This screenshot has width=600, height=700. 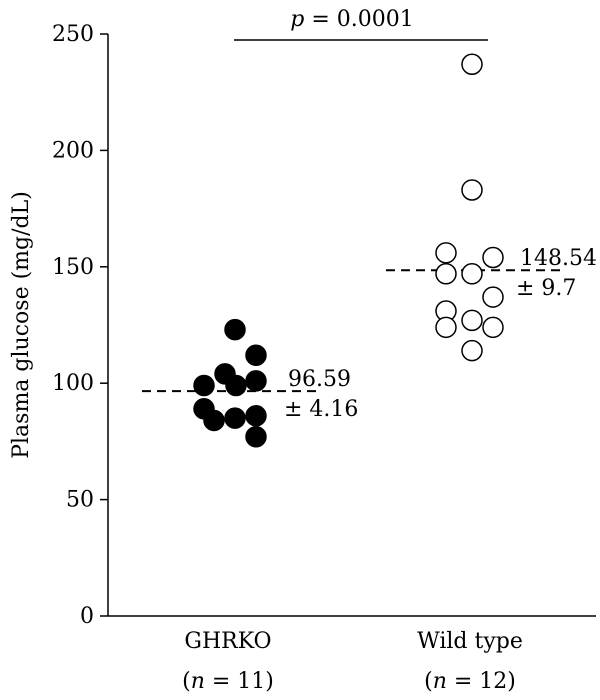 What do you see at coordinates (227, 641) in the screenshot?
I see `group-name-label: GHRKO` at bounding box center [227, 641].